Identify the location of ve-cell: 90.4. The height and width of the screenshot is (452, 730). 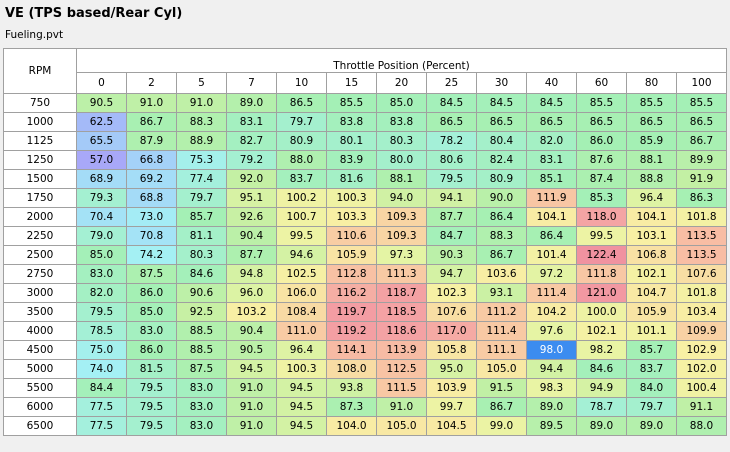
(251, 236).